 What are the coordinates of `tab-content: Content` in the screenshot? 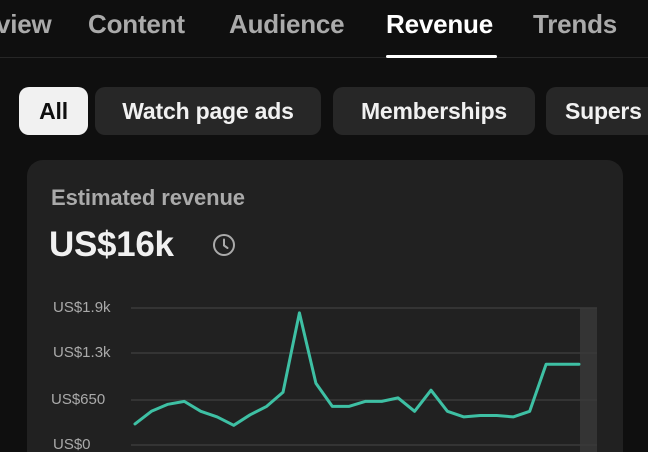 It's located at (136, 24).